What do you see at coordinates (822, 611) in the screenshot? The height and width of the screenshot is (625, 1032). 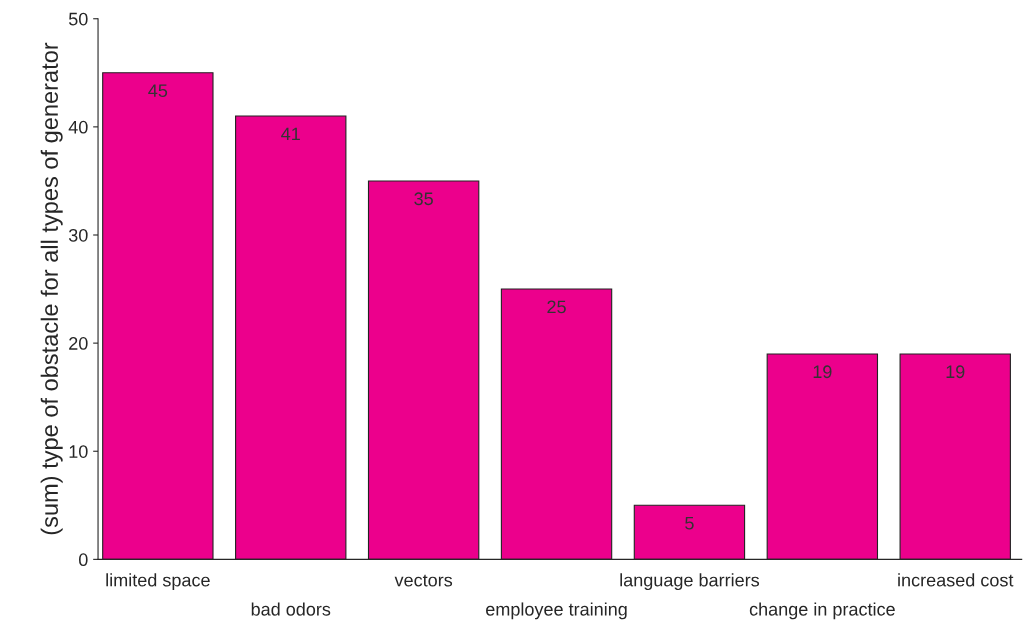 I see `x-tick-label: change in practice` at bounding box center [822, 611].